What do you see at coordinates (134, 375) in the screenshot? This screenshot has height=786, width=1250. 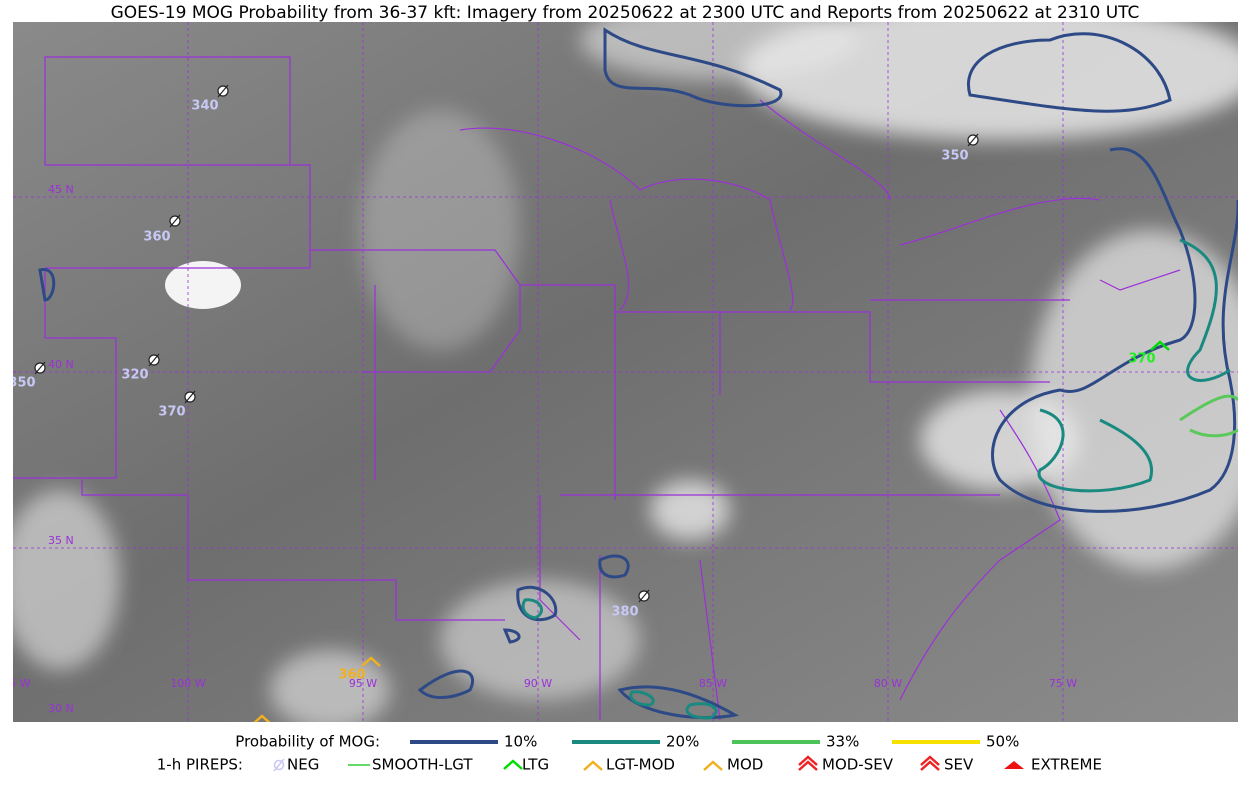 I see `pirep-altitude: 320` at bounding box center [134, 375].